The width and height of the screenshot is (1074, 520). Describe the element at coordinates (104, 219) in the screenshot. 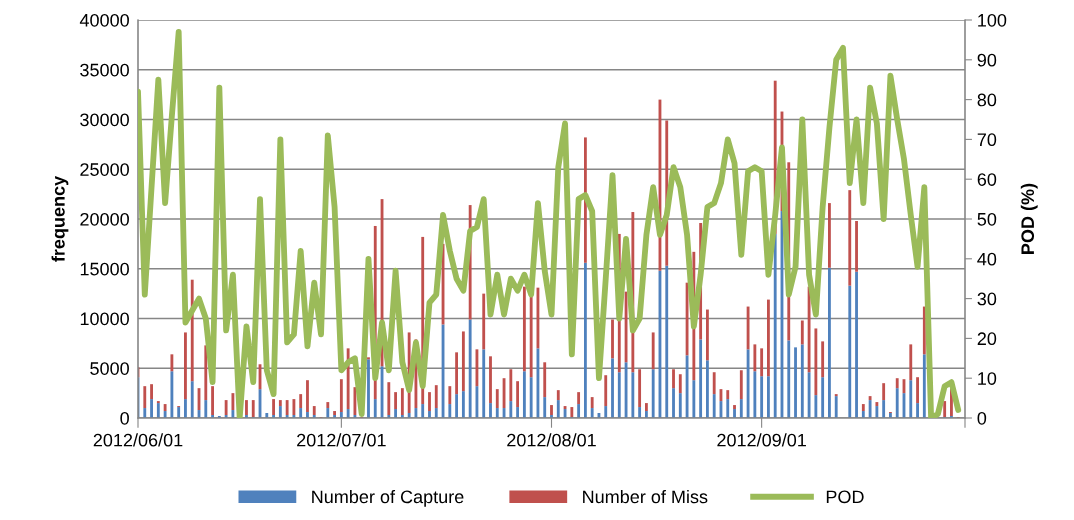

I see `y-tick-label: 20000` at that location.